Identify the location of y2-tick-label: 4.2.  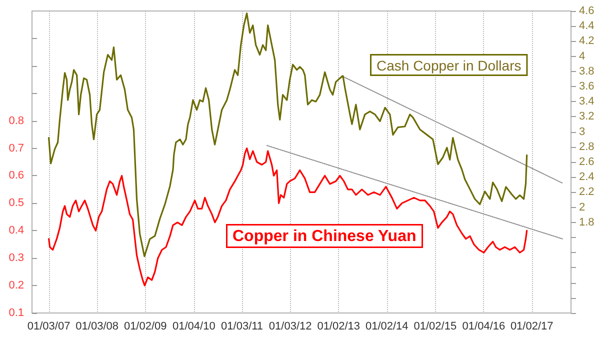
(586, 41).